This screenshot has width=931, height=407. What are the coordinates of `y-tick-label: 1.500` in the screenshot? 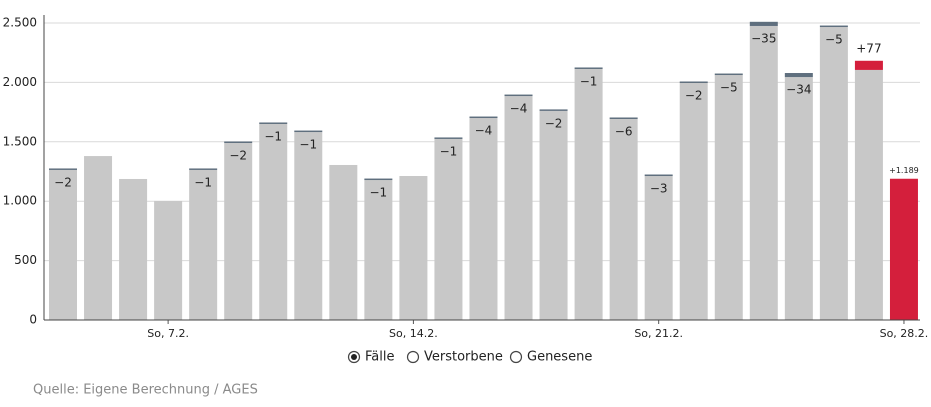 It's located at (20, 141).